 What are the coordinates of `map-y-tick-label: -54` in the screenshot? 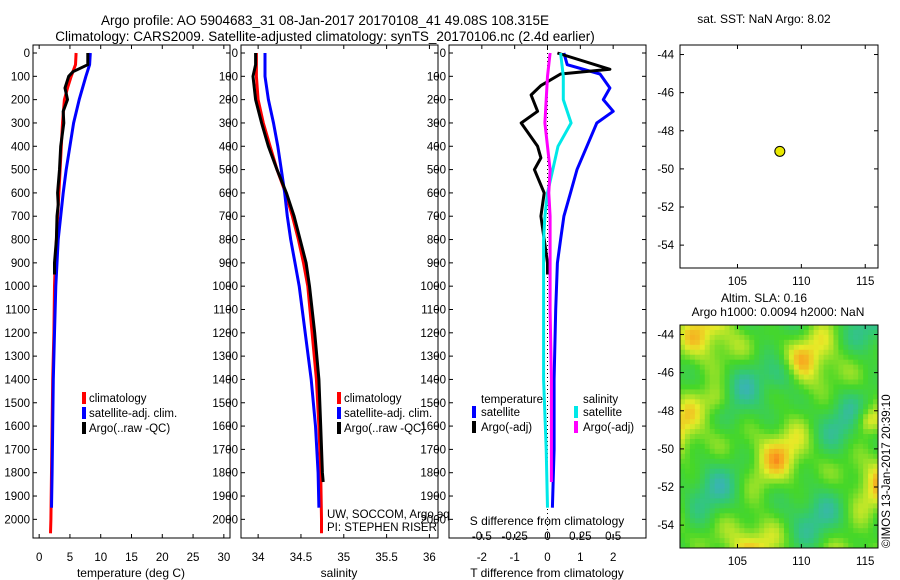 It's located at (665, 246).